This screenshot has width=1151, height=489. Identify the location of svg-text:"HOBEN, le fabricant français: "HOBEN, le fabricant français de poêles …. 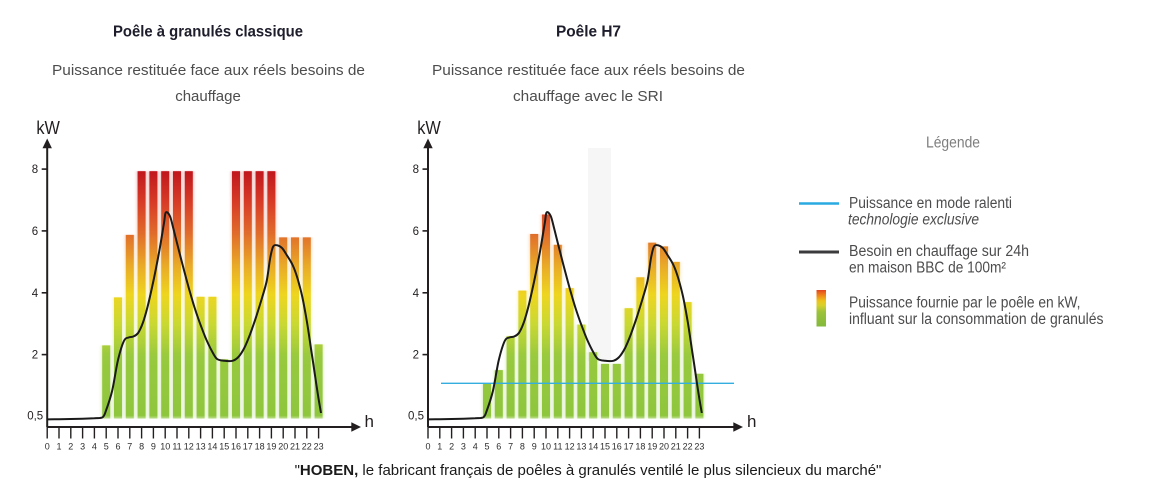
(588, 470).